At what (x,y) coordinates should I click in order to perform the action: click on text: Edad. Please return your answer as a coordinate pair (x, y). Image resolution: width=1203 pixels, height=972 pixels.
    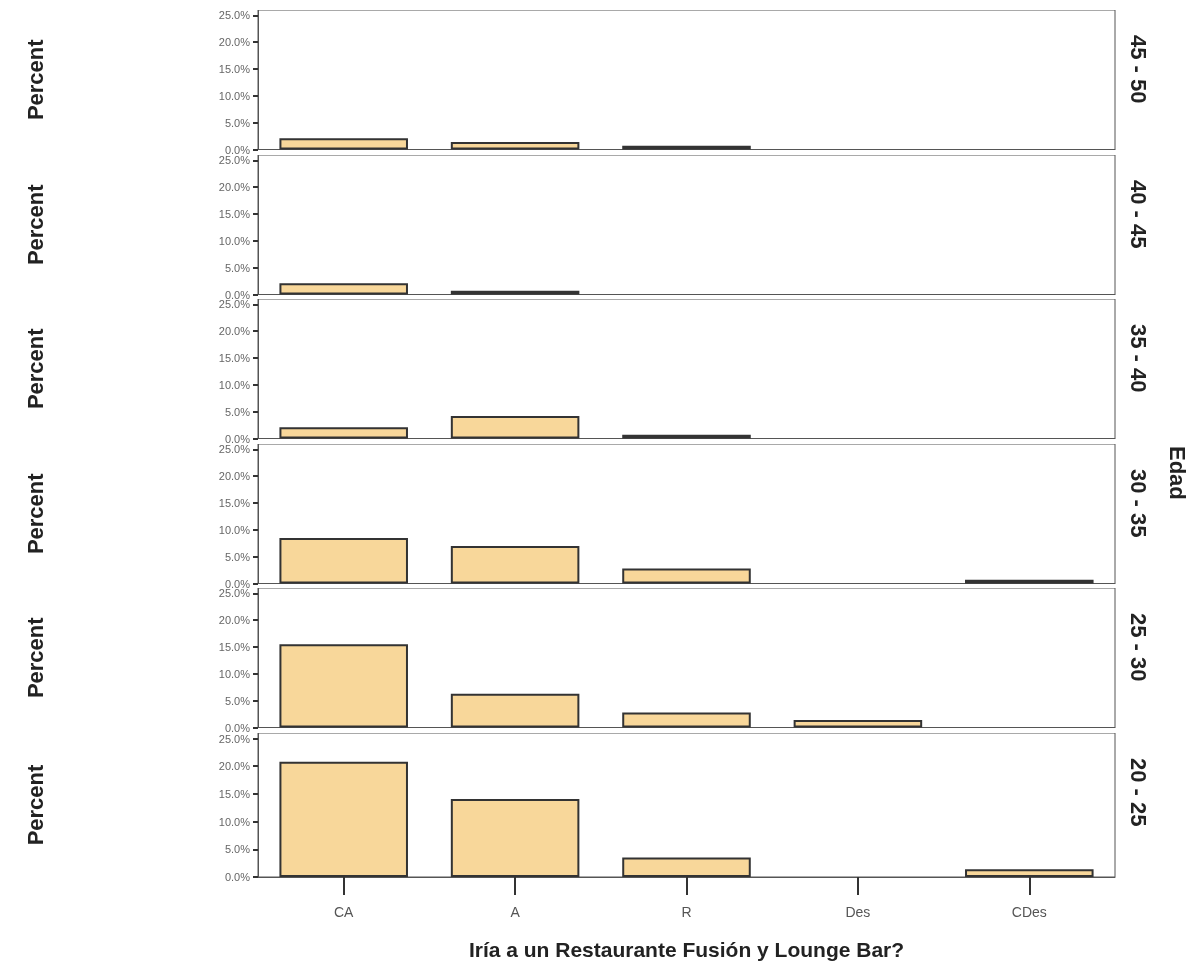
    Looking at the image, I should click on (1177, 472).